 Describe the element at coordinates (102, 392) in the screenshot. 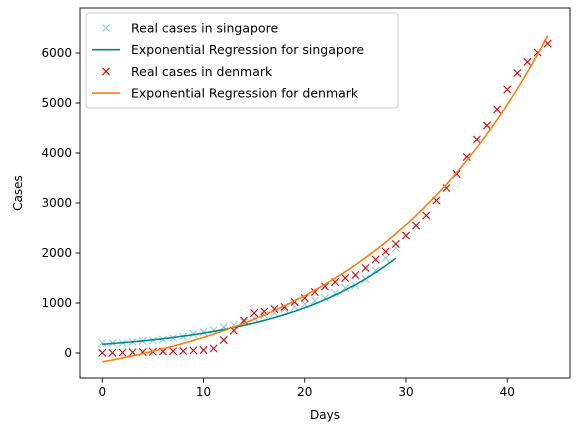

I see `x-tick-label: 0` at that location.